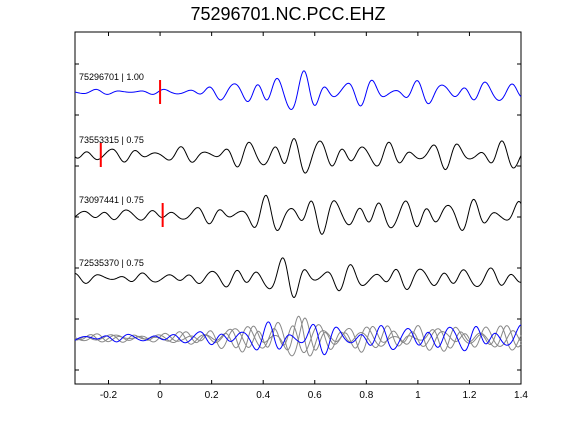 The image size is (576, 432). Describe the element at coordinates (212, 395) in the screenshot. I see `x-tick-label: 0.2` at that location.